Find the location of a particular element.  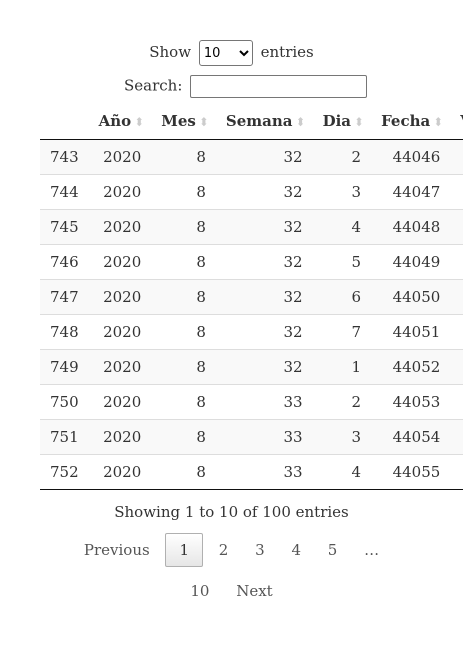

previous-page-button: Previous is located at coordinates (116, 550).